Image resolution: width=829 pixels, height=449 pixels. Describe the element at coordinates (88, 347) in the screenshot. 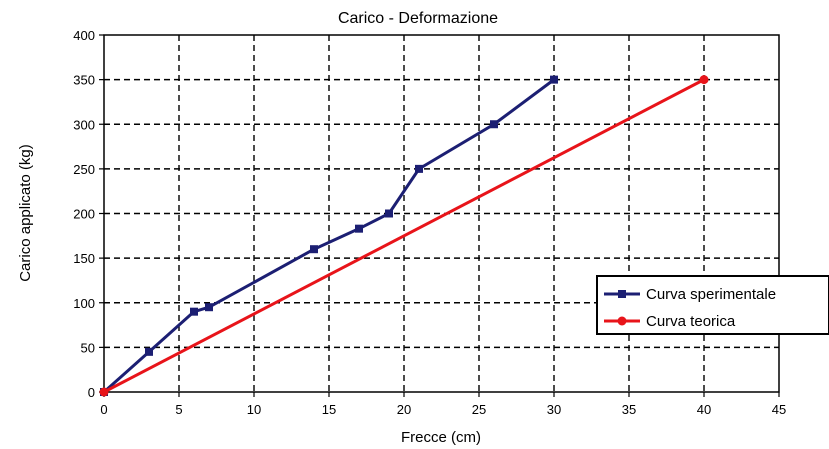

I see `y-tick-label: 50` at that location.